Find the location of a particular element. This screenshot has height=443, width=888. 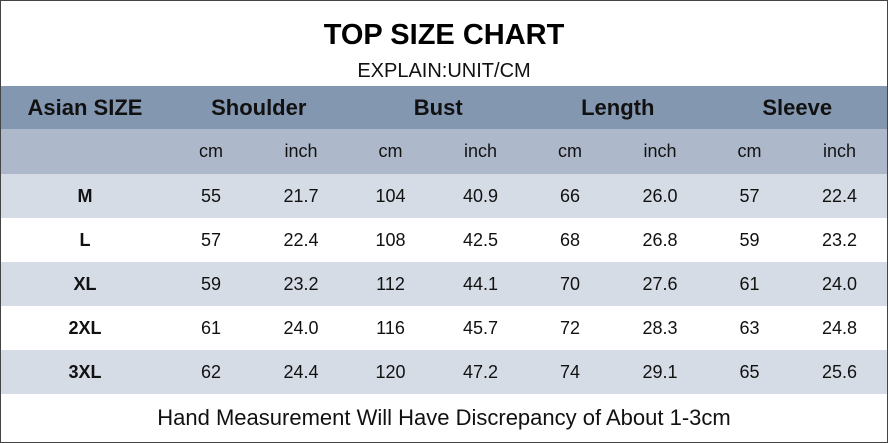

table-cell: 44.1 is located at coordinates (480, 283).